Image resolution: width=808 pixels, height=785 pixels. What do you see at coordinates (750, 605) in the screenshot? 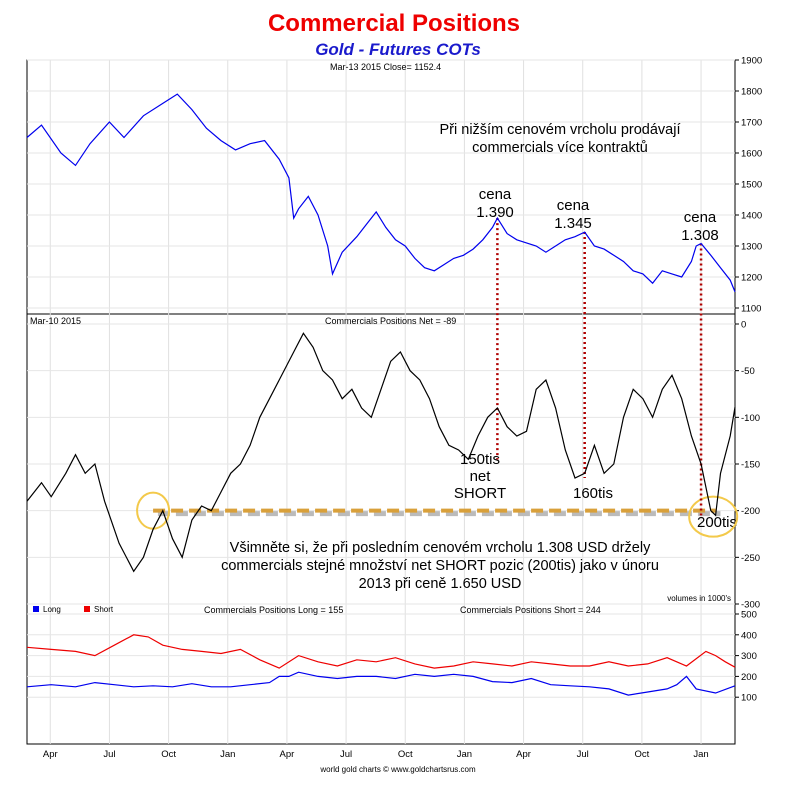
I see `y-tick-label: -300` at bounding box center [750, 605].